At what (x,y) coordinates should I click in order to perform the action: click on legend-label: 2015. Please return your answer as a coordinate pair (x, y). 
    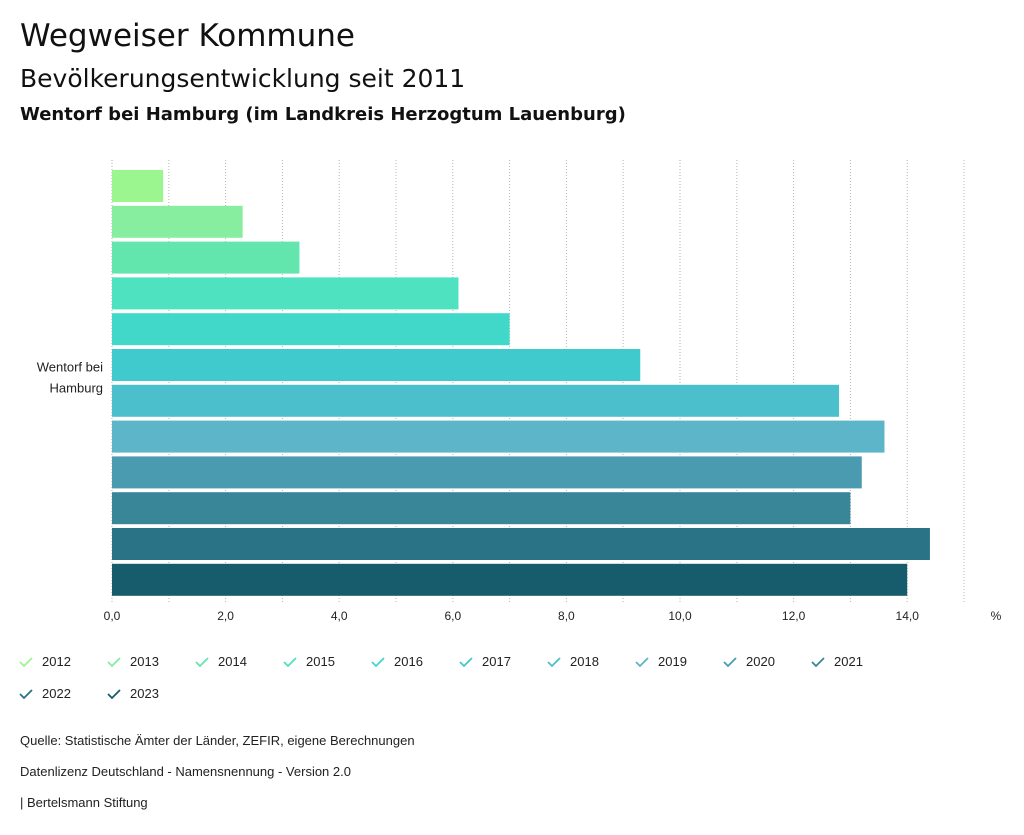
    Looking at the image, I should click on (320, 661).